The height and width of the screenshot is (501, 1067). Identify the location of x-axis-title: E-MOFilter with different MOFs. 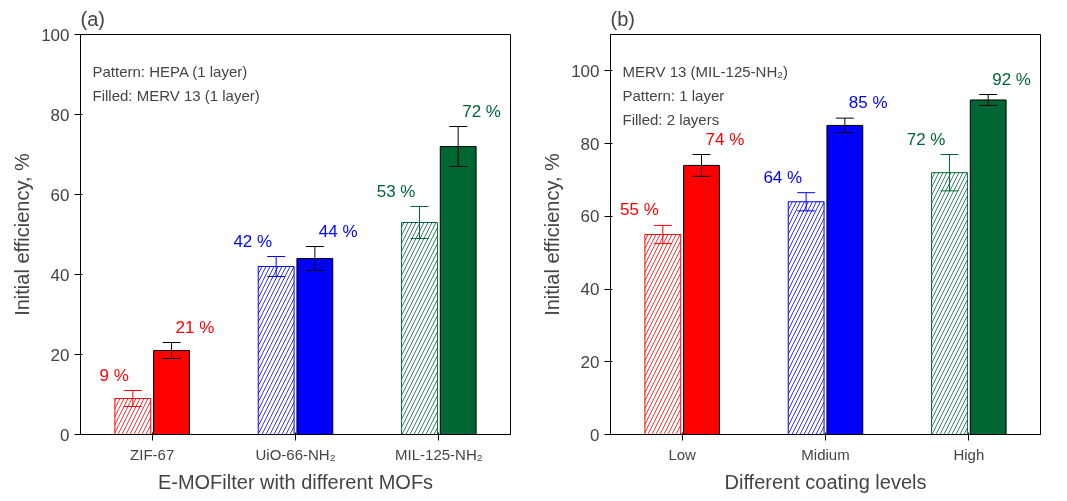
(295, 481).